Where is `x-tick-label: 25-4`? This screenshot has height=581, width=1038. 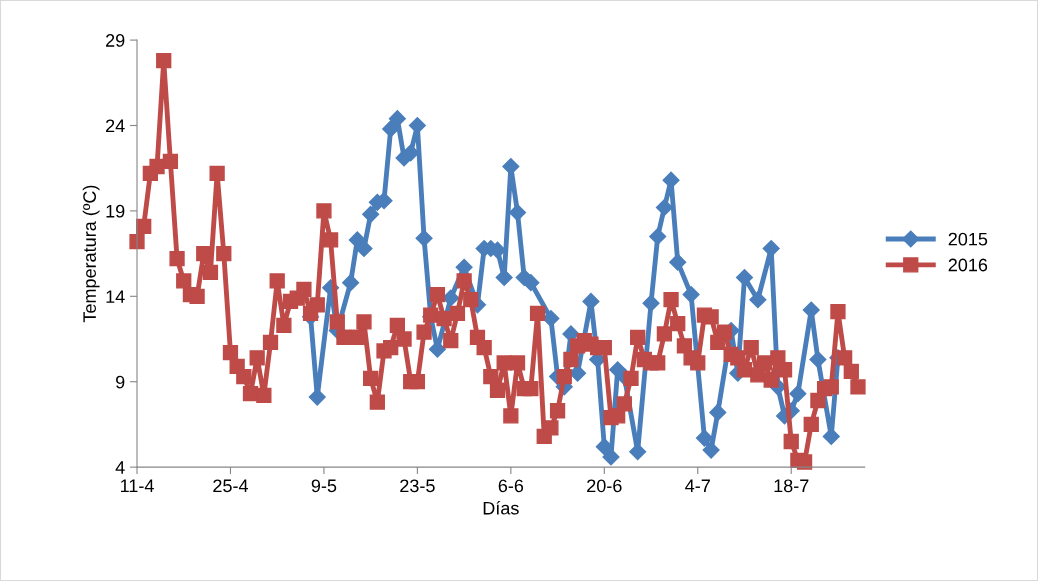
x-tick-label: 25-4 is located at coordinates (231, 486).